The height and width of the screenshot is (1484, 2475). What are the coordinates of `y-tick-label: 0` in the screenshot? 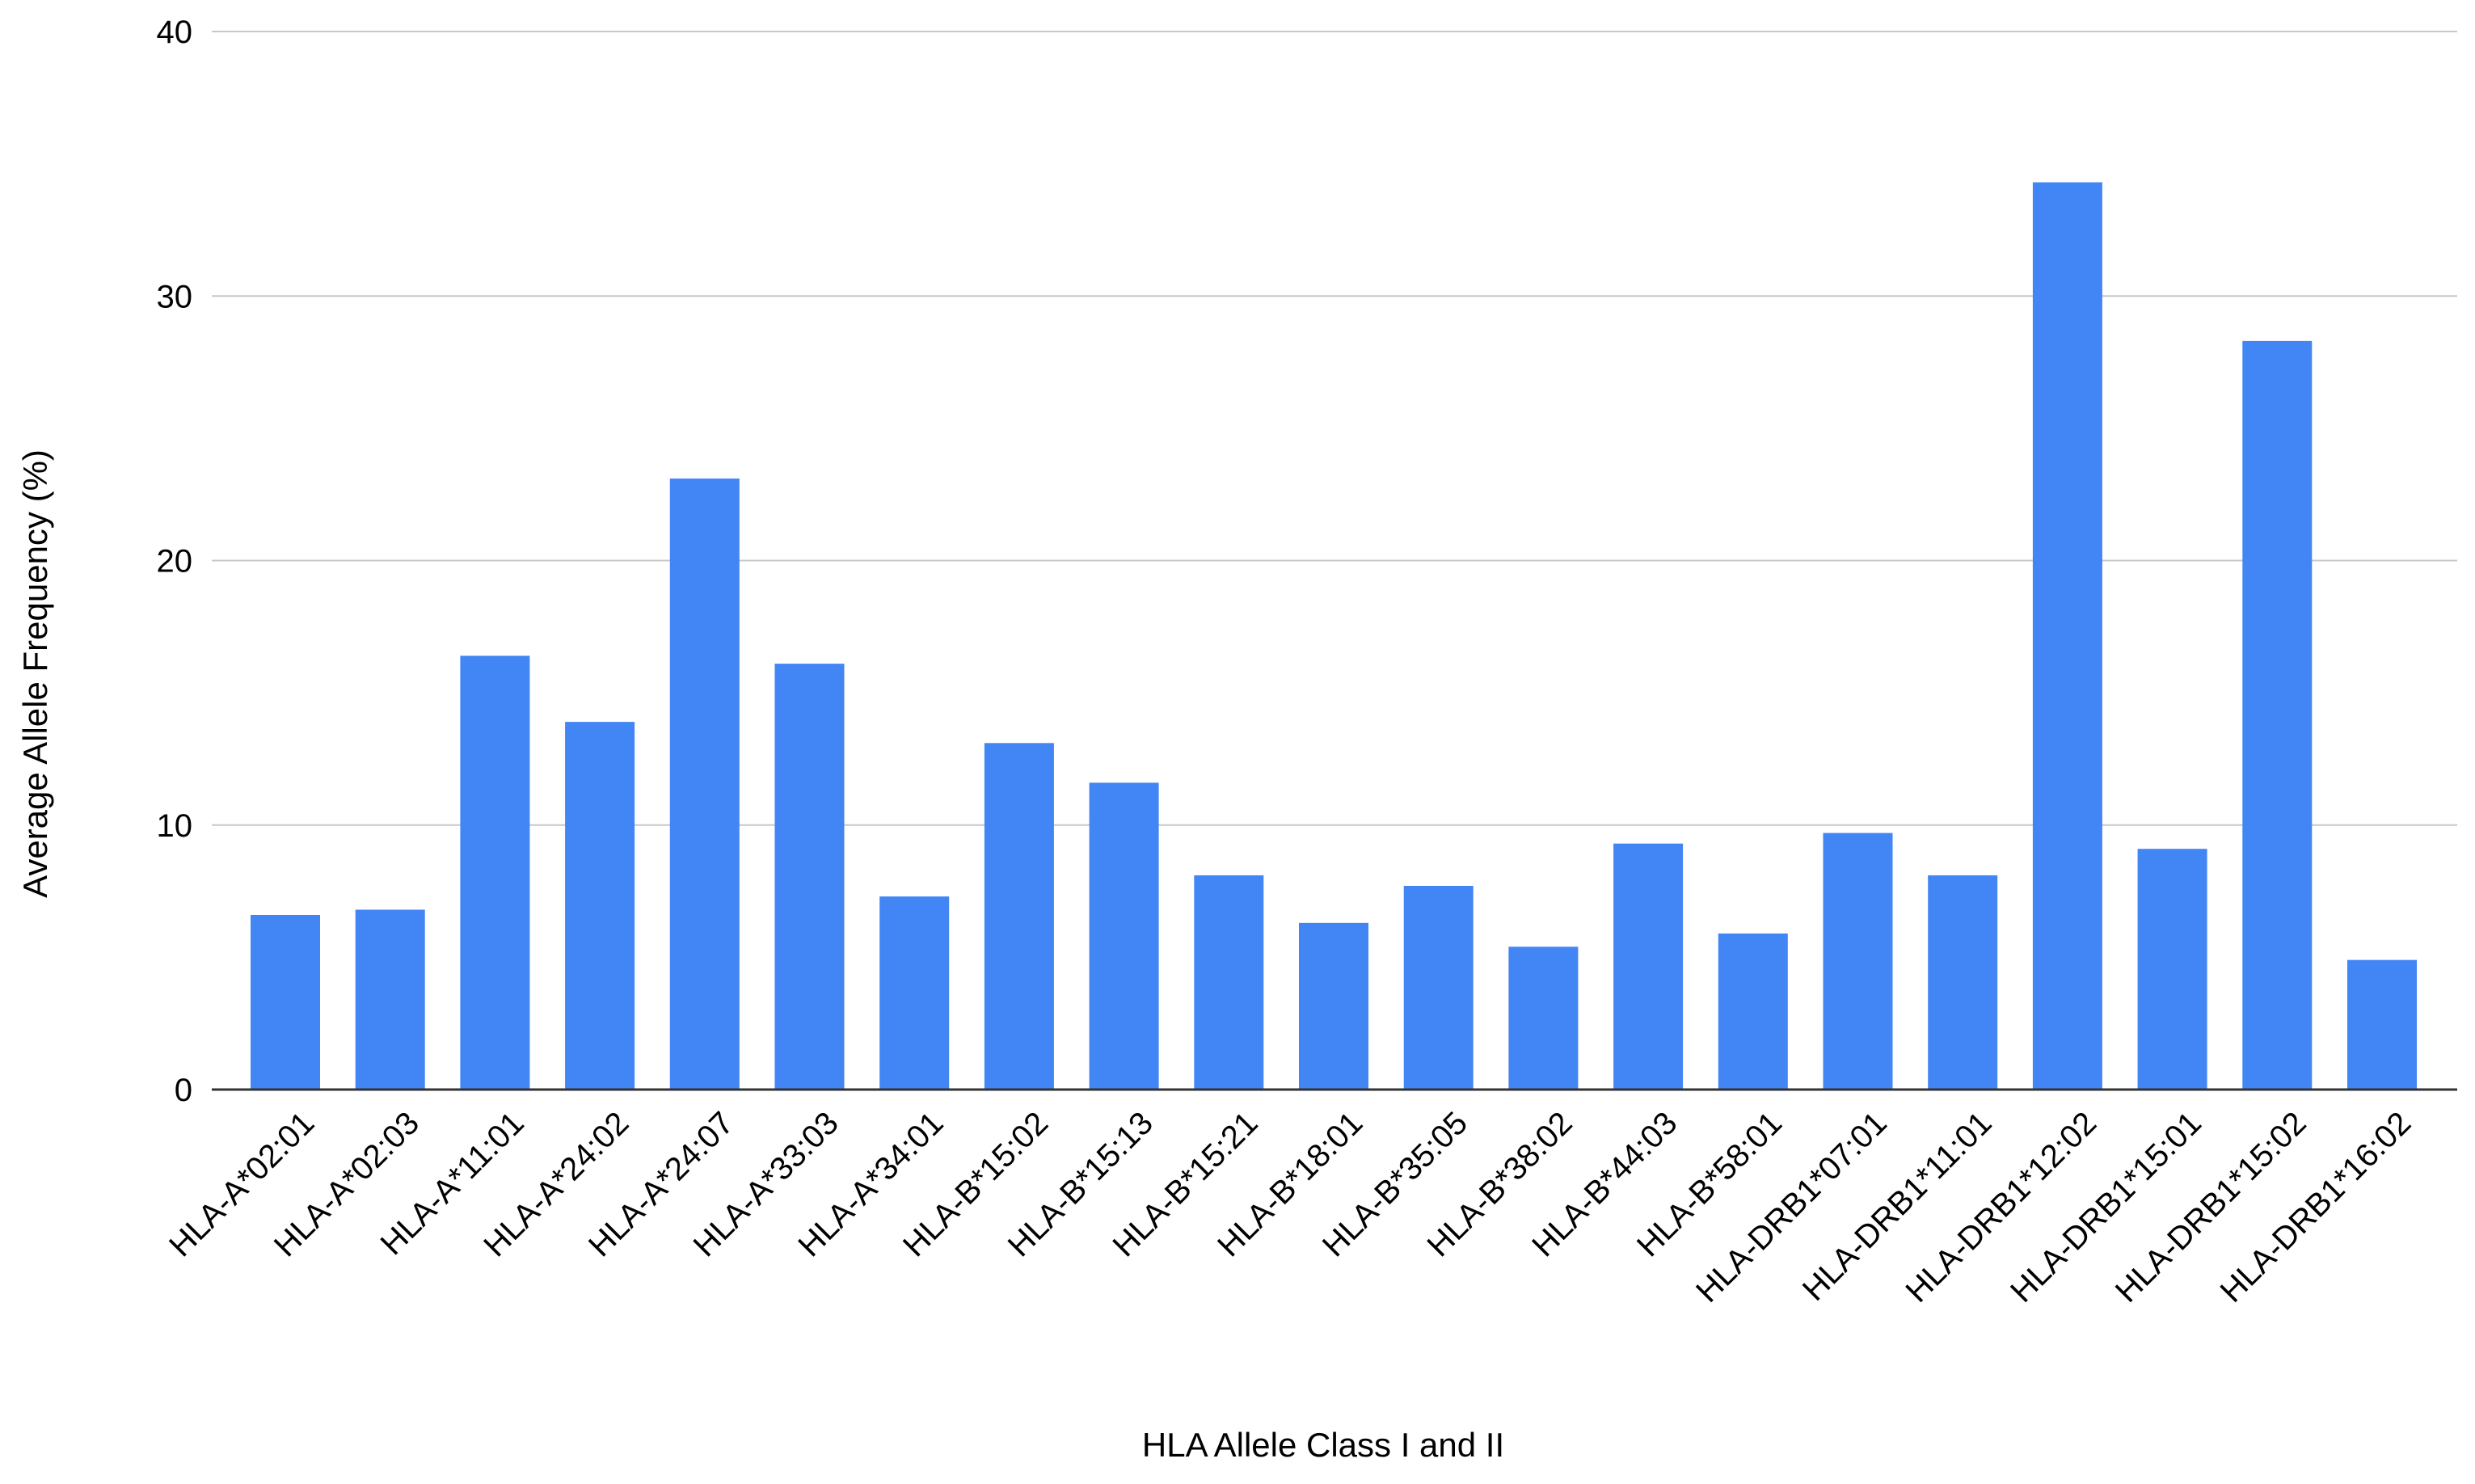 It's located at (183, 1090).